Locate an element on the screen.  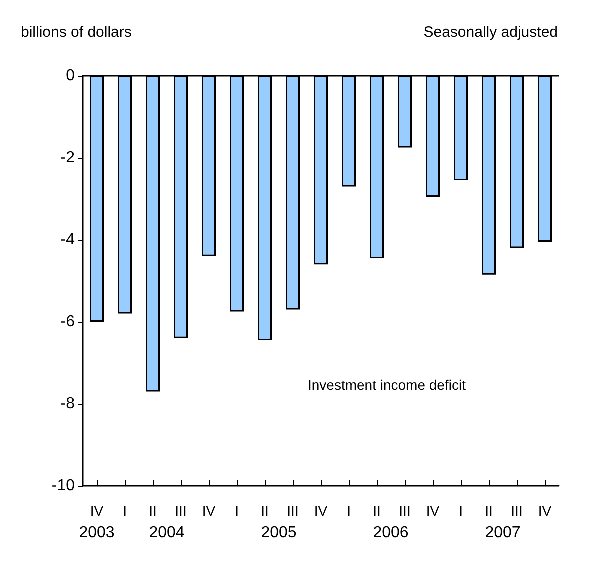
y-tick-label: -2 is located at coordinates (68, 158).